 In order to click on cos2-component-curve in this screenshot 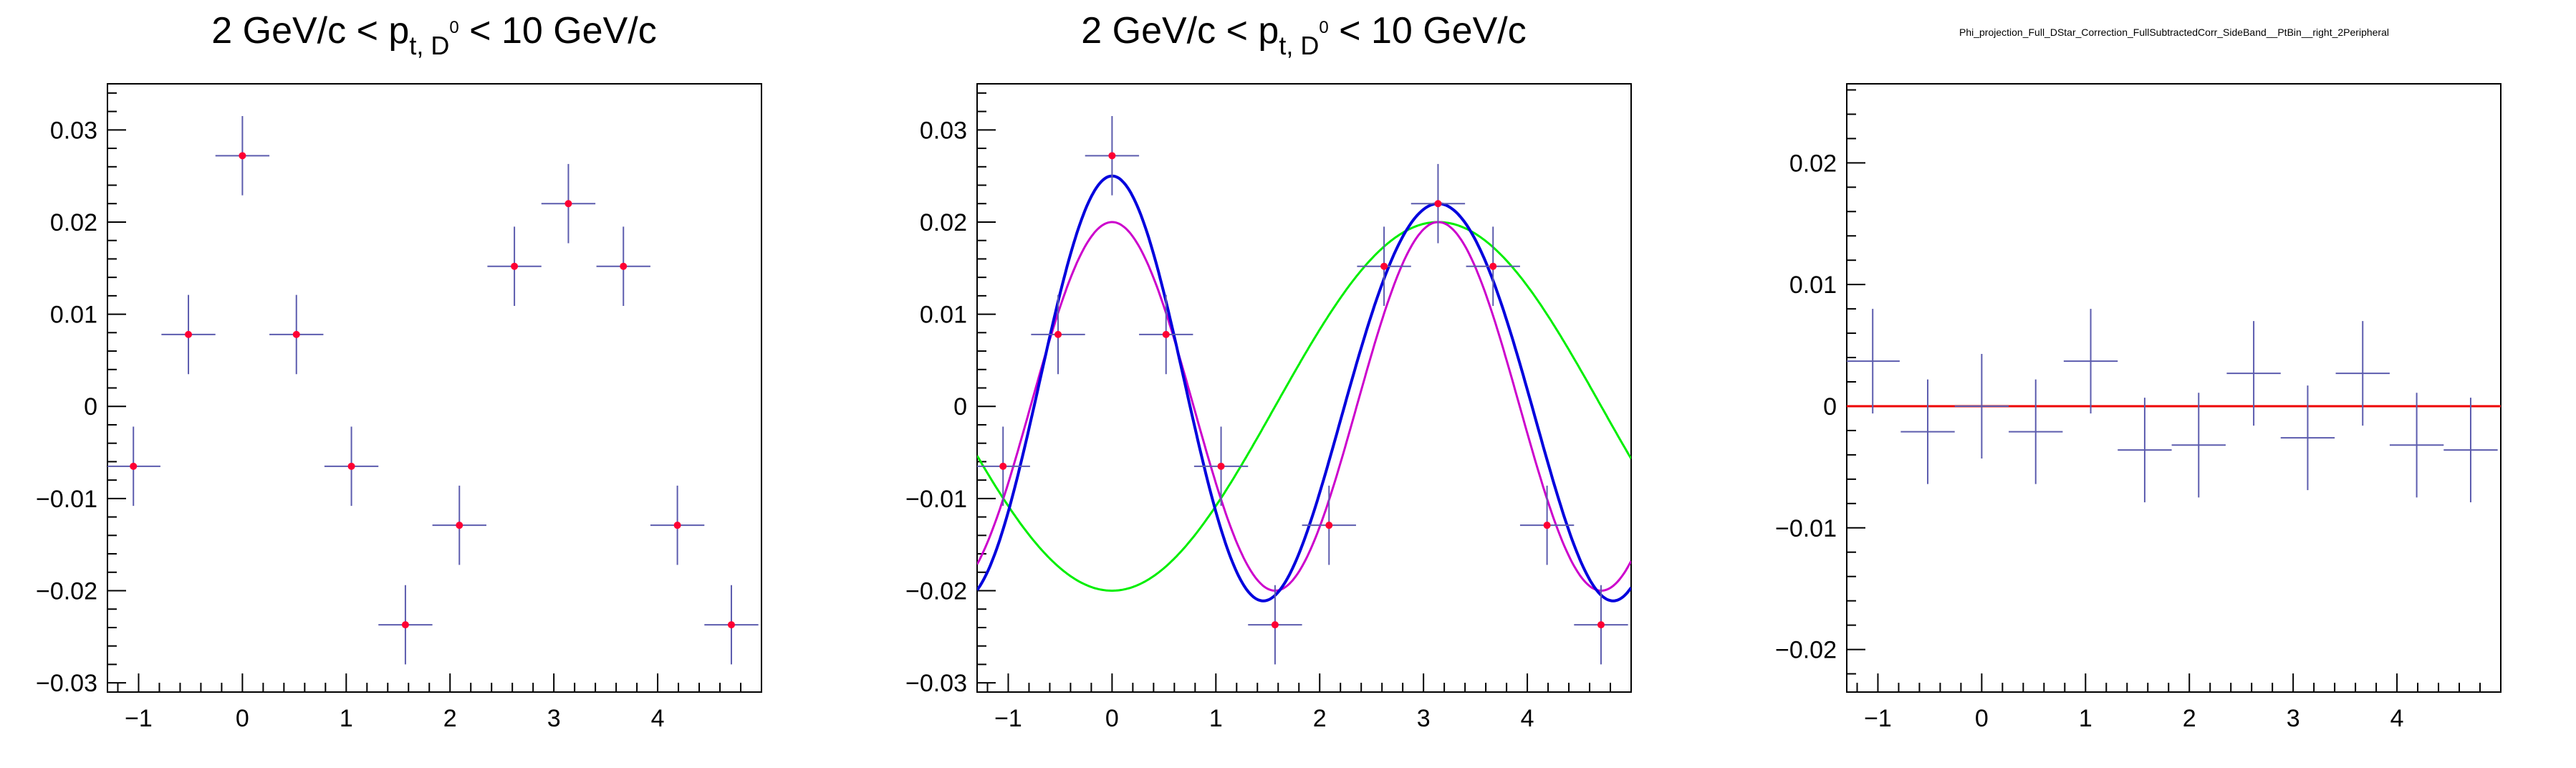, I will do `click(1304, 406)`.